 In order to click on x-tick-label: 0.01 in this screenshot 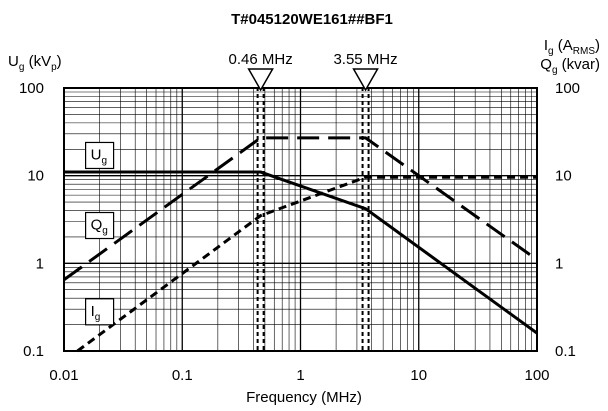, I will do `click(63, 375)`.